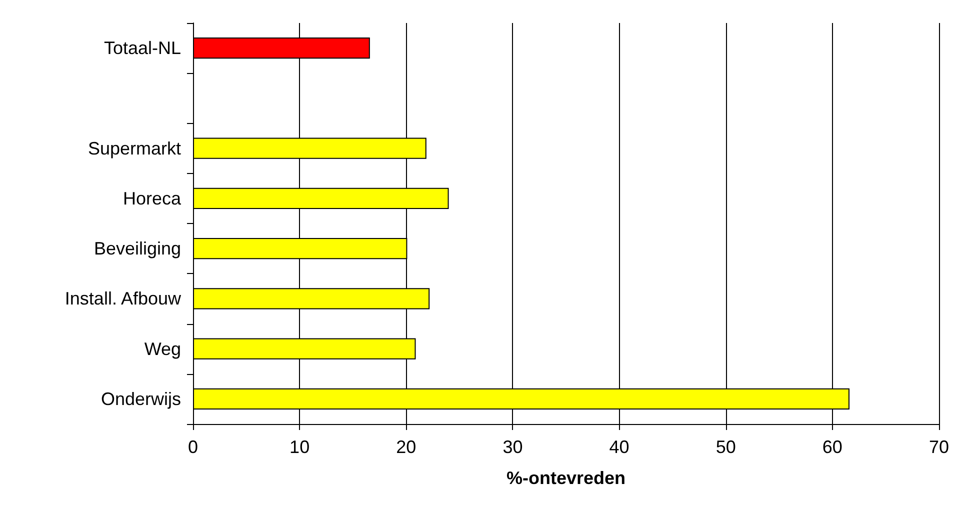 Image resolution: width=963 pixels, height=519 pixels. What do you see at coordinates (137, 248) in the screenshot?
I see `y-tick-label: Beveiliging` at bounding box center [137, 248].